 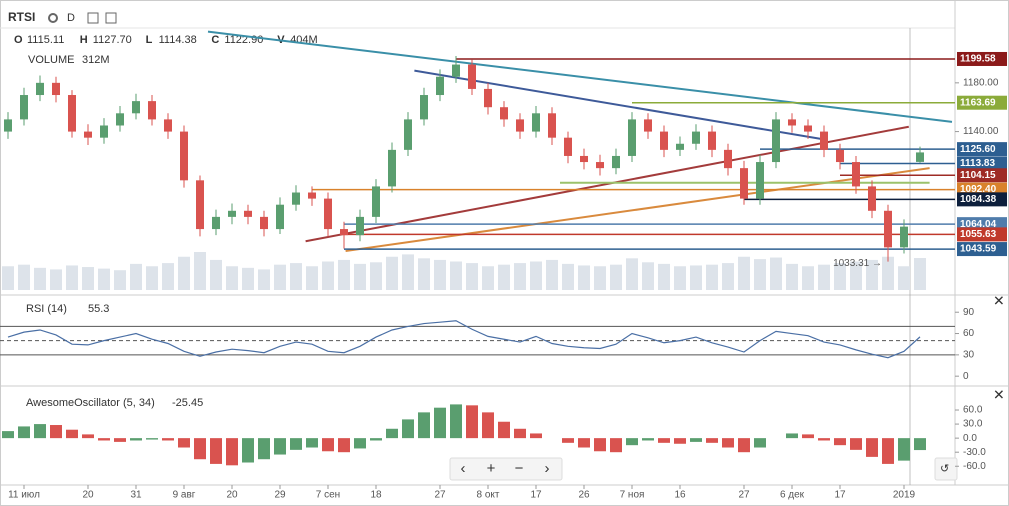 What do you see at coordinates (111, 18) in the screenshot?
I see `compare-icon` at bounding box center [111, 18].